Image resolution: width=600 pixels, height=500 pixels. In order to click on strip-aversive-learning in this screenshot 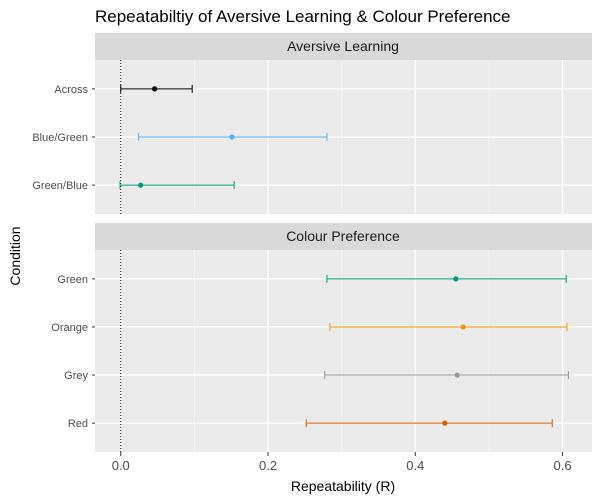, I will do `click(343, 46)`.